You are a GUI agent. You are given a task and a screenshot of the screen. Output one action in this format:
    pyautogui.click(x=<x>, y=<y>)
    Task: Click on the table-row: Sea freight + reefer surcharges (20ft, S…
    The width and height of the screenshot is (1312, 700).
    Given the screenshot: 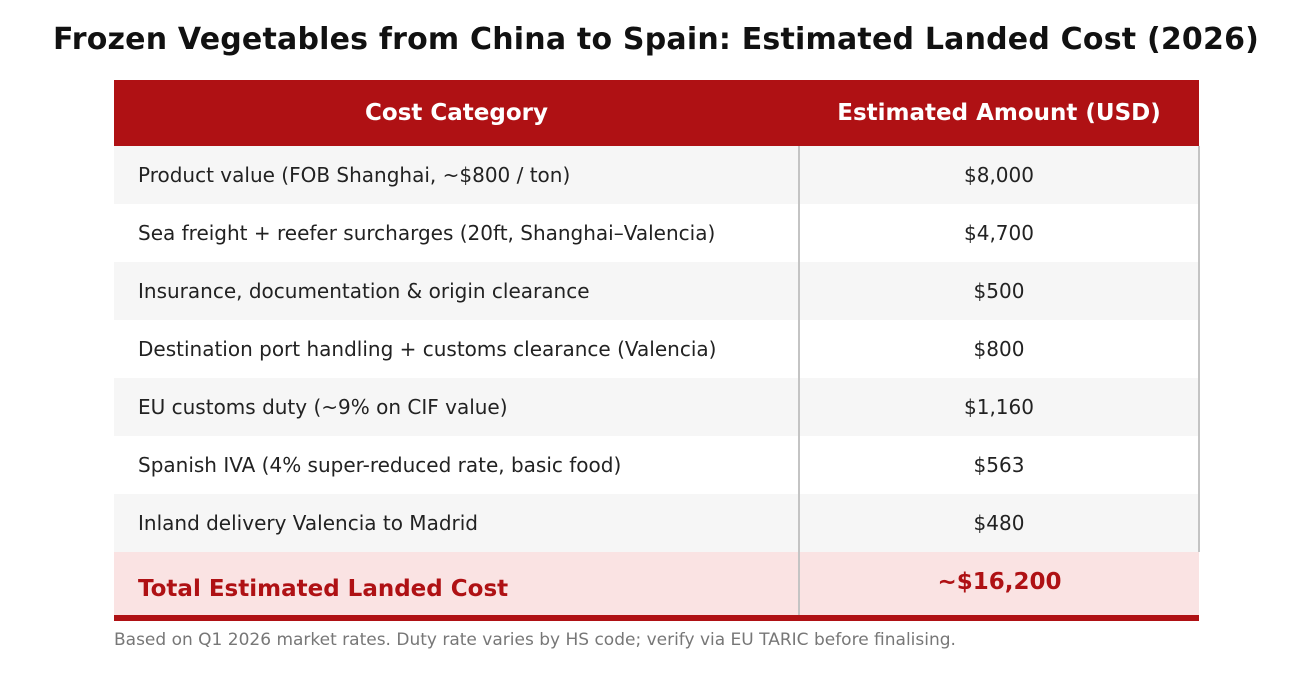 What is the action you would take?
    pyautogui.click(x=657, y=233)
    